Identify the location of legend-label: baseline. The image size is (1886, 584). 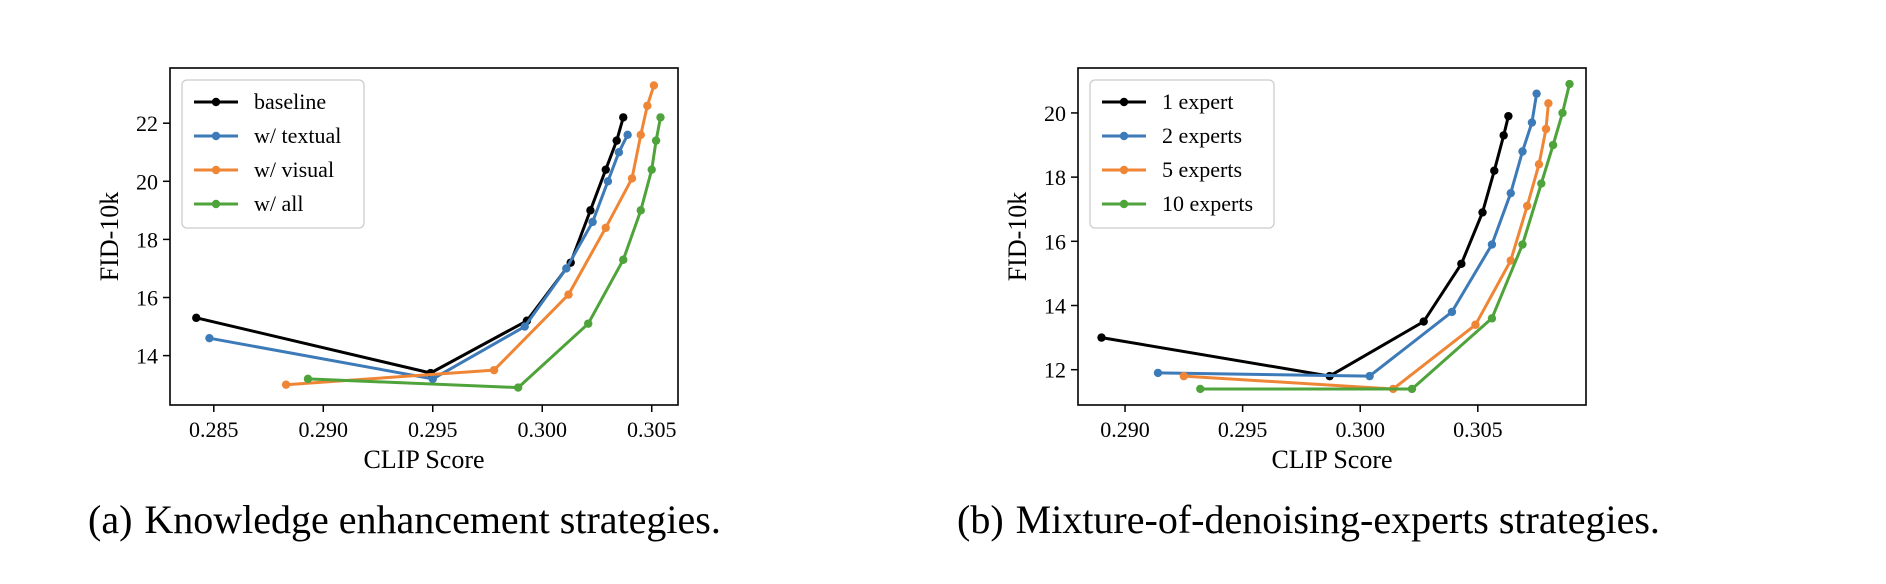
(290, 101).